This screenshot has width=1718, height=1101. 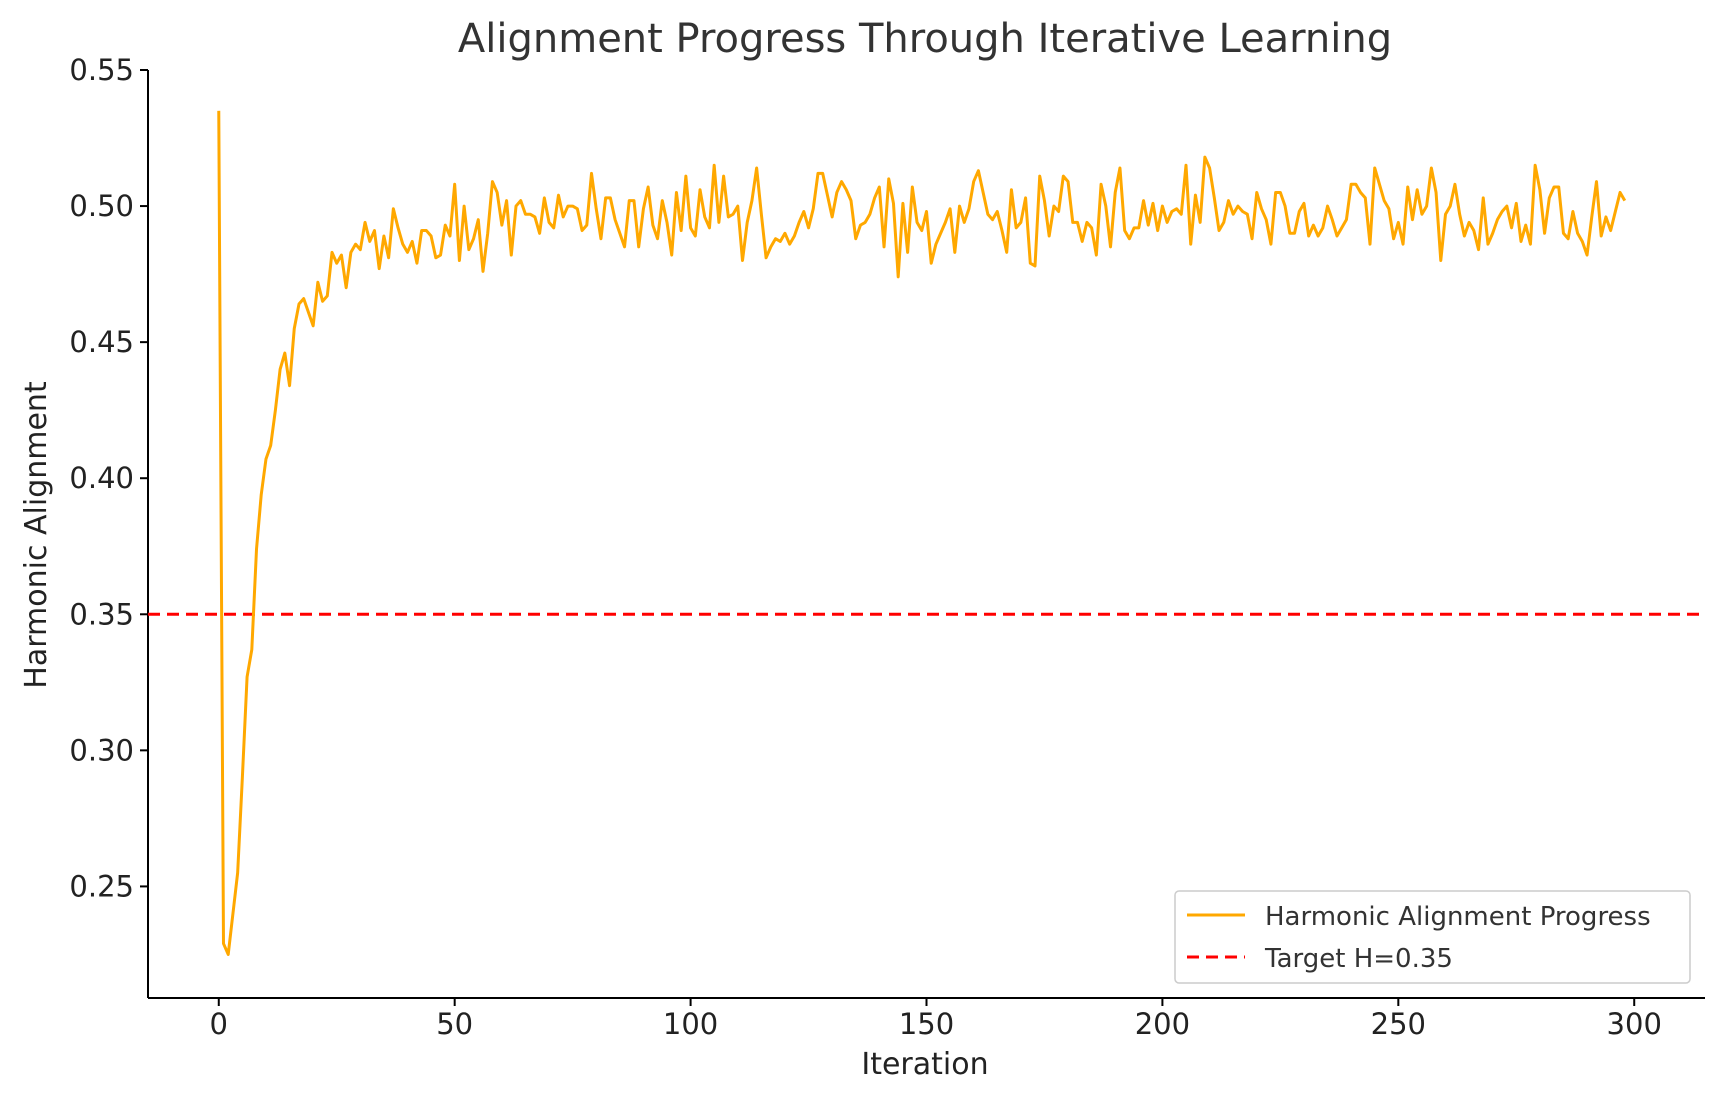 I want to click on x-ticks: 0 50 100 150 200 250 300, so click(x=936, y=1019).